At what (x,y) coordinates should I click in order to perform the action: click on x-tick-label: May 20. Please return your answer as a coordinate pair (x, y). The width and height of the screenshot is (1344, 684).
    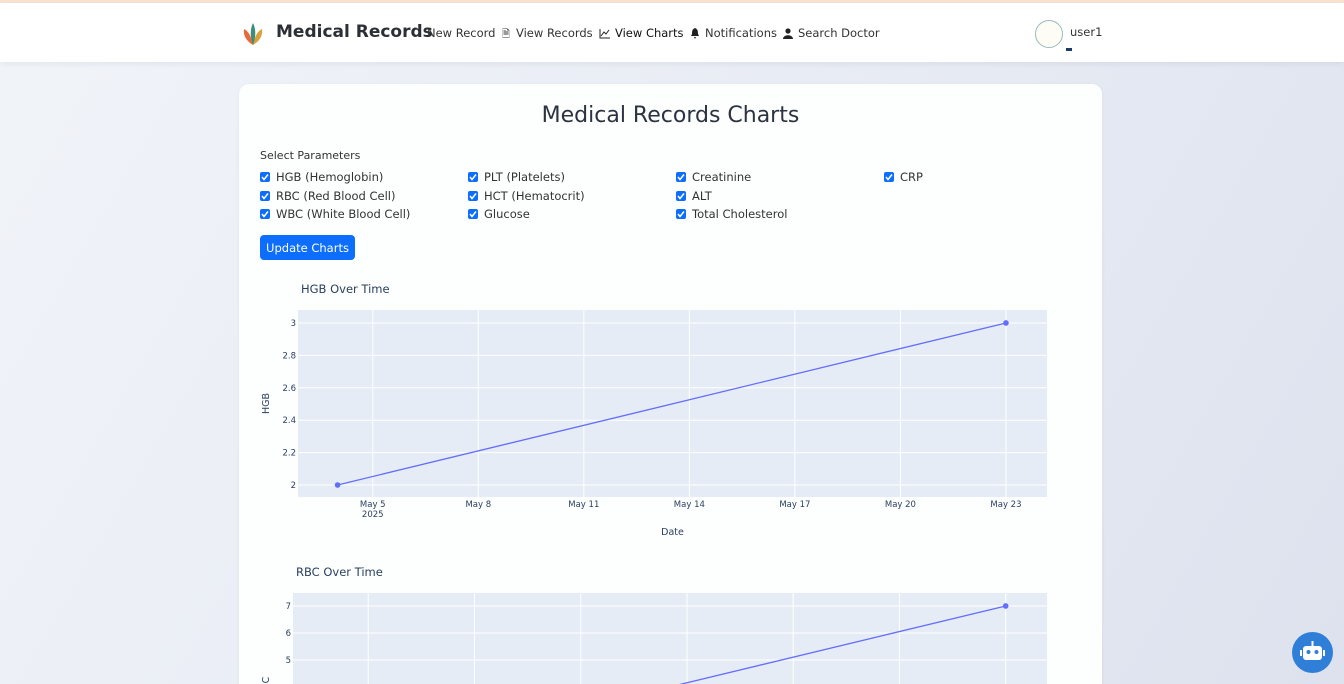
    Looking at the image, I should click on (900, 505).